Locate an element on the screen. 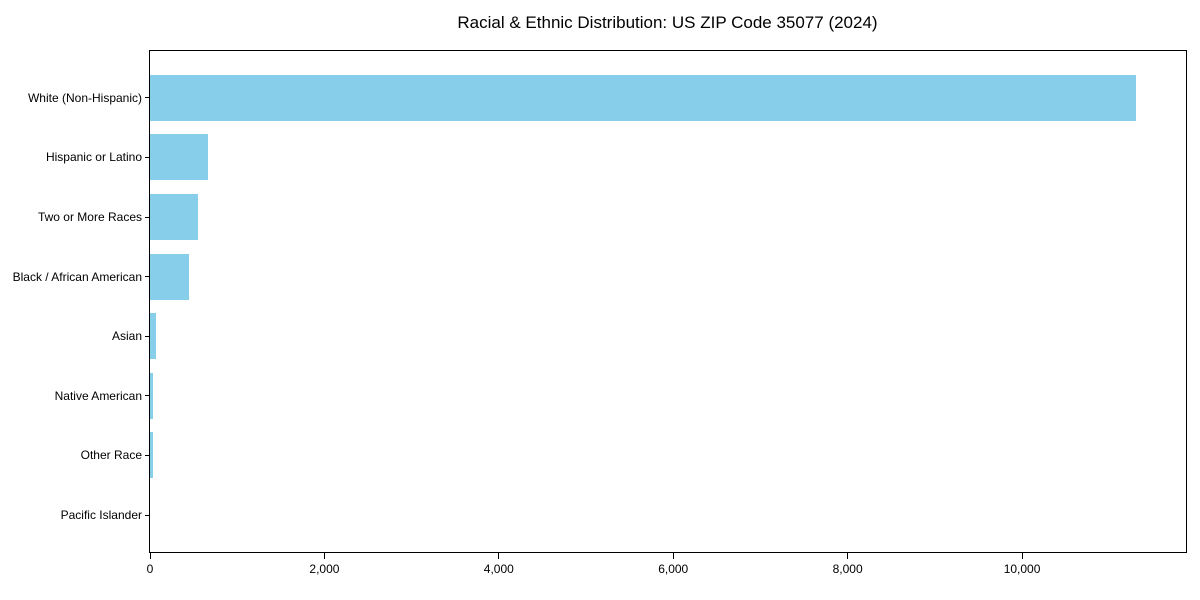 This screenshot has height=600, width=1200. x-tick-label-3: 6,000 is located at coordinates (673, 569).